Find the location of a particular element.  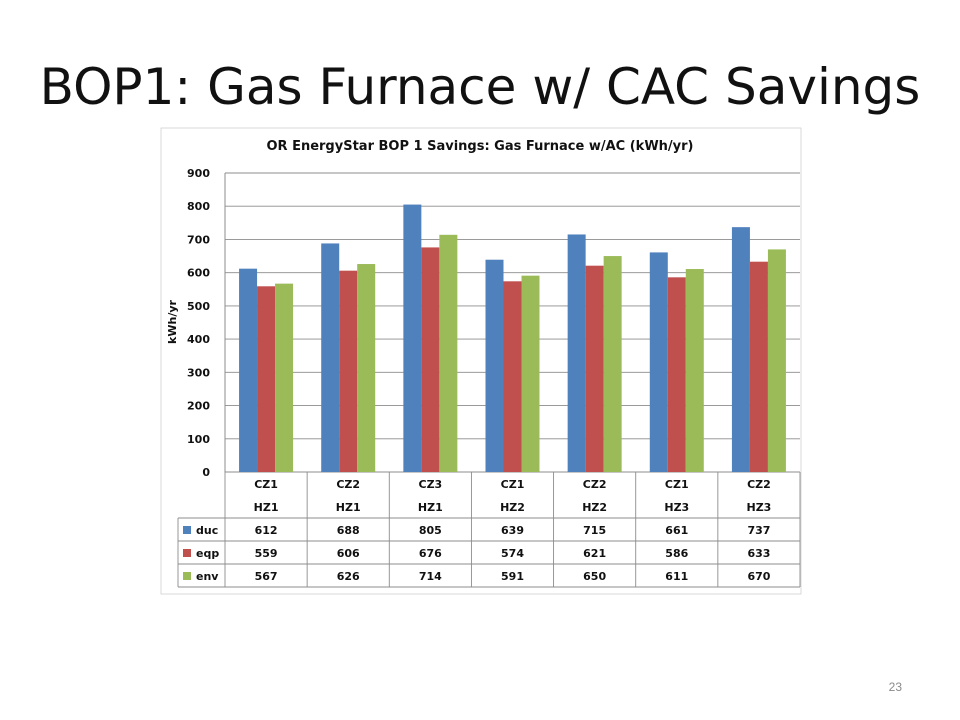

data-label-env: 591 is located at coordinates (512, 576).